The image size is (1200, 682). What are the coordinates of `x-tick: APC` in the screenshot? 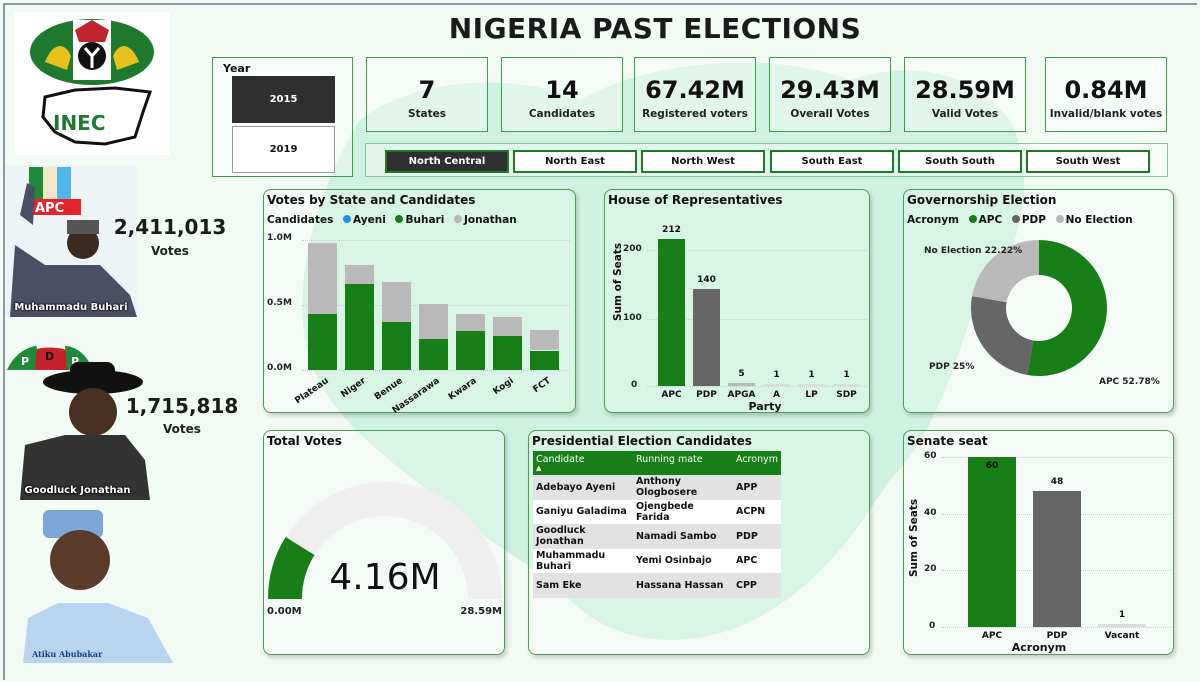 It's located at (992, 636).